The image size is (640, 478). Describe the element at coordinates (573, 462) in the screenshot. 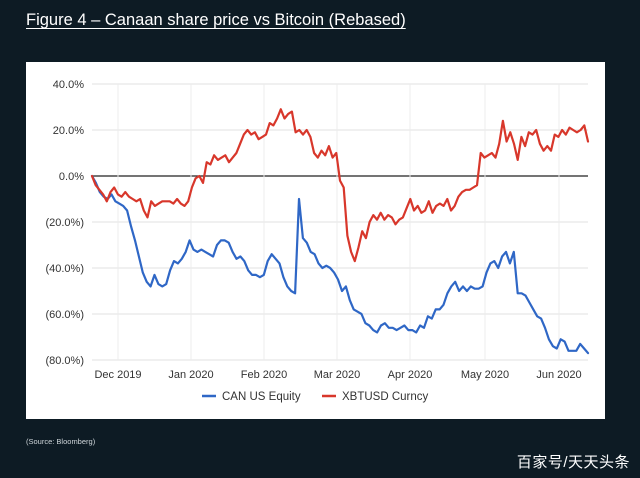

I see `watermark: 百家号/天天头条` at that location.